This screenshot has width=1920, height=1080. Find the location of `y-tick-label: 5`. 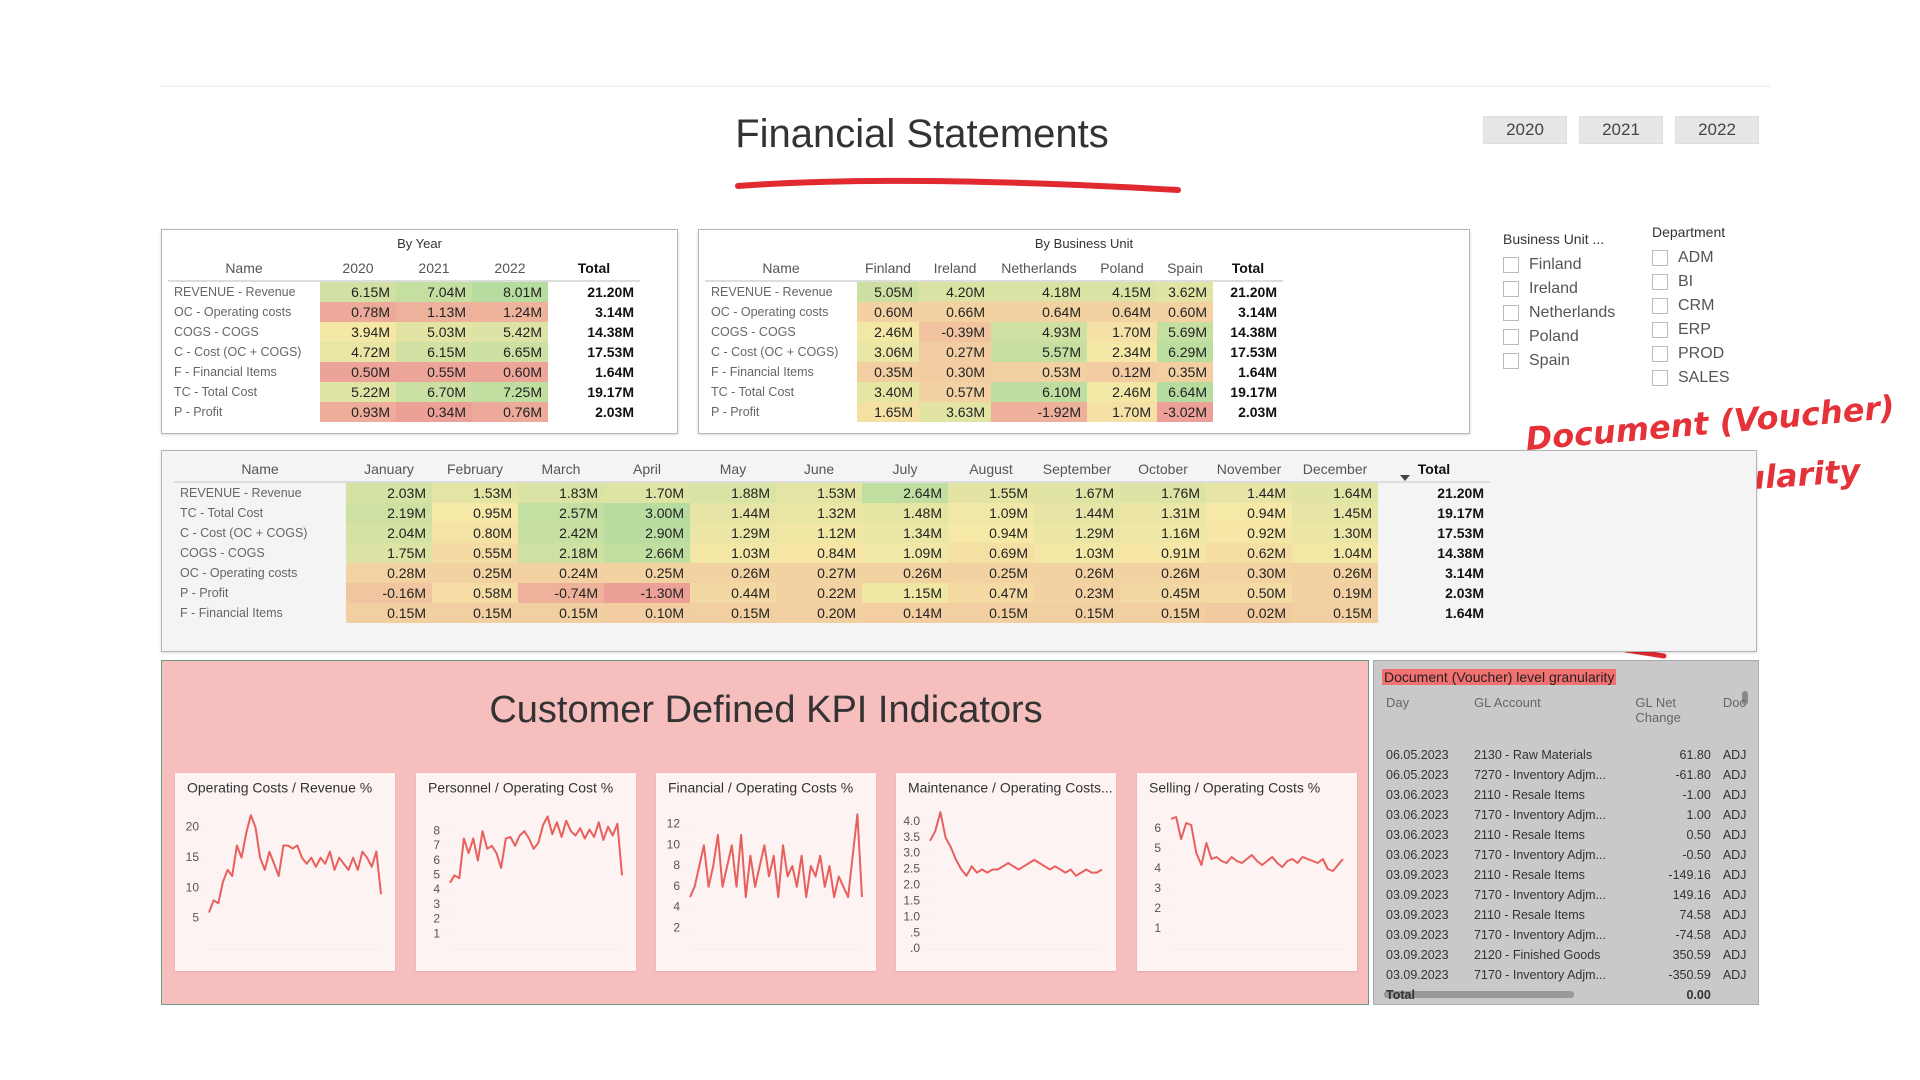

y-tick-label: 5 is located at coordinates (195, 918).